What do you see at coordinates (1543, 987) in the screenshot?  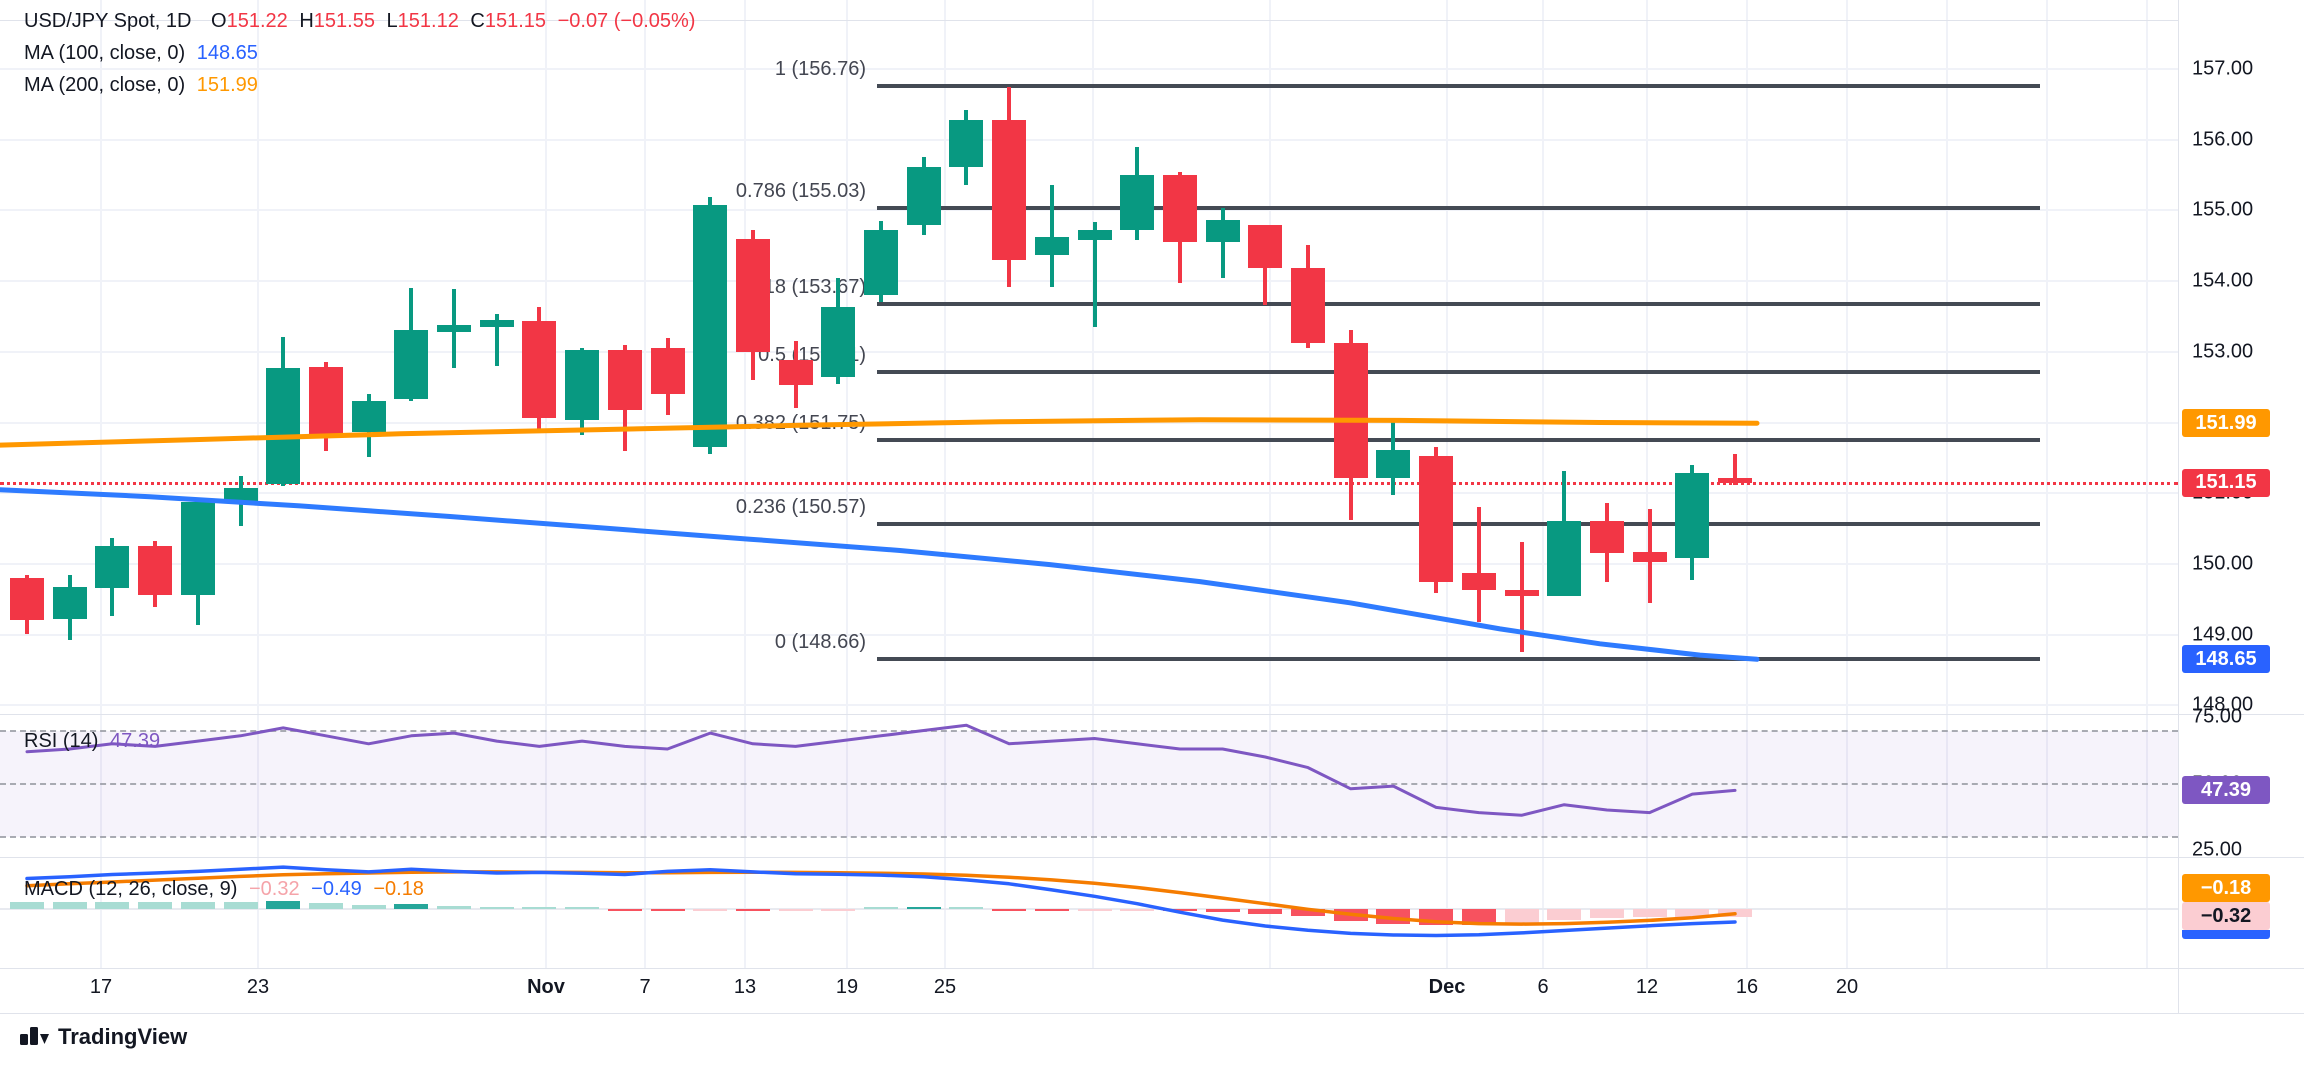 I see `time-axis-label: 6` at bounding box center [1543, 987].